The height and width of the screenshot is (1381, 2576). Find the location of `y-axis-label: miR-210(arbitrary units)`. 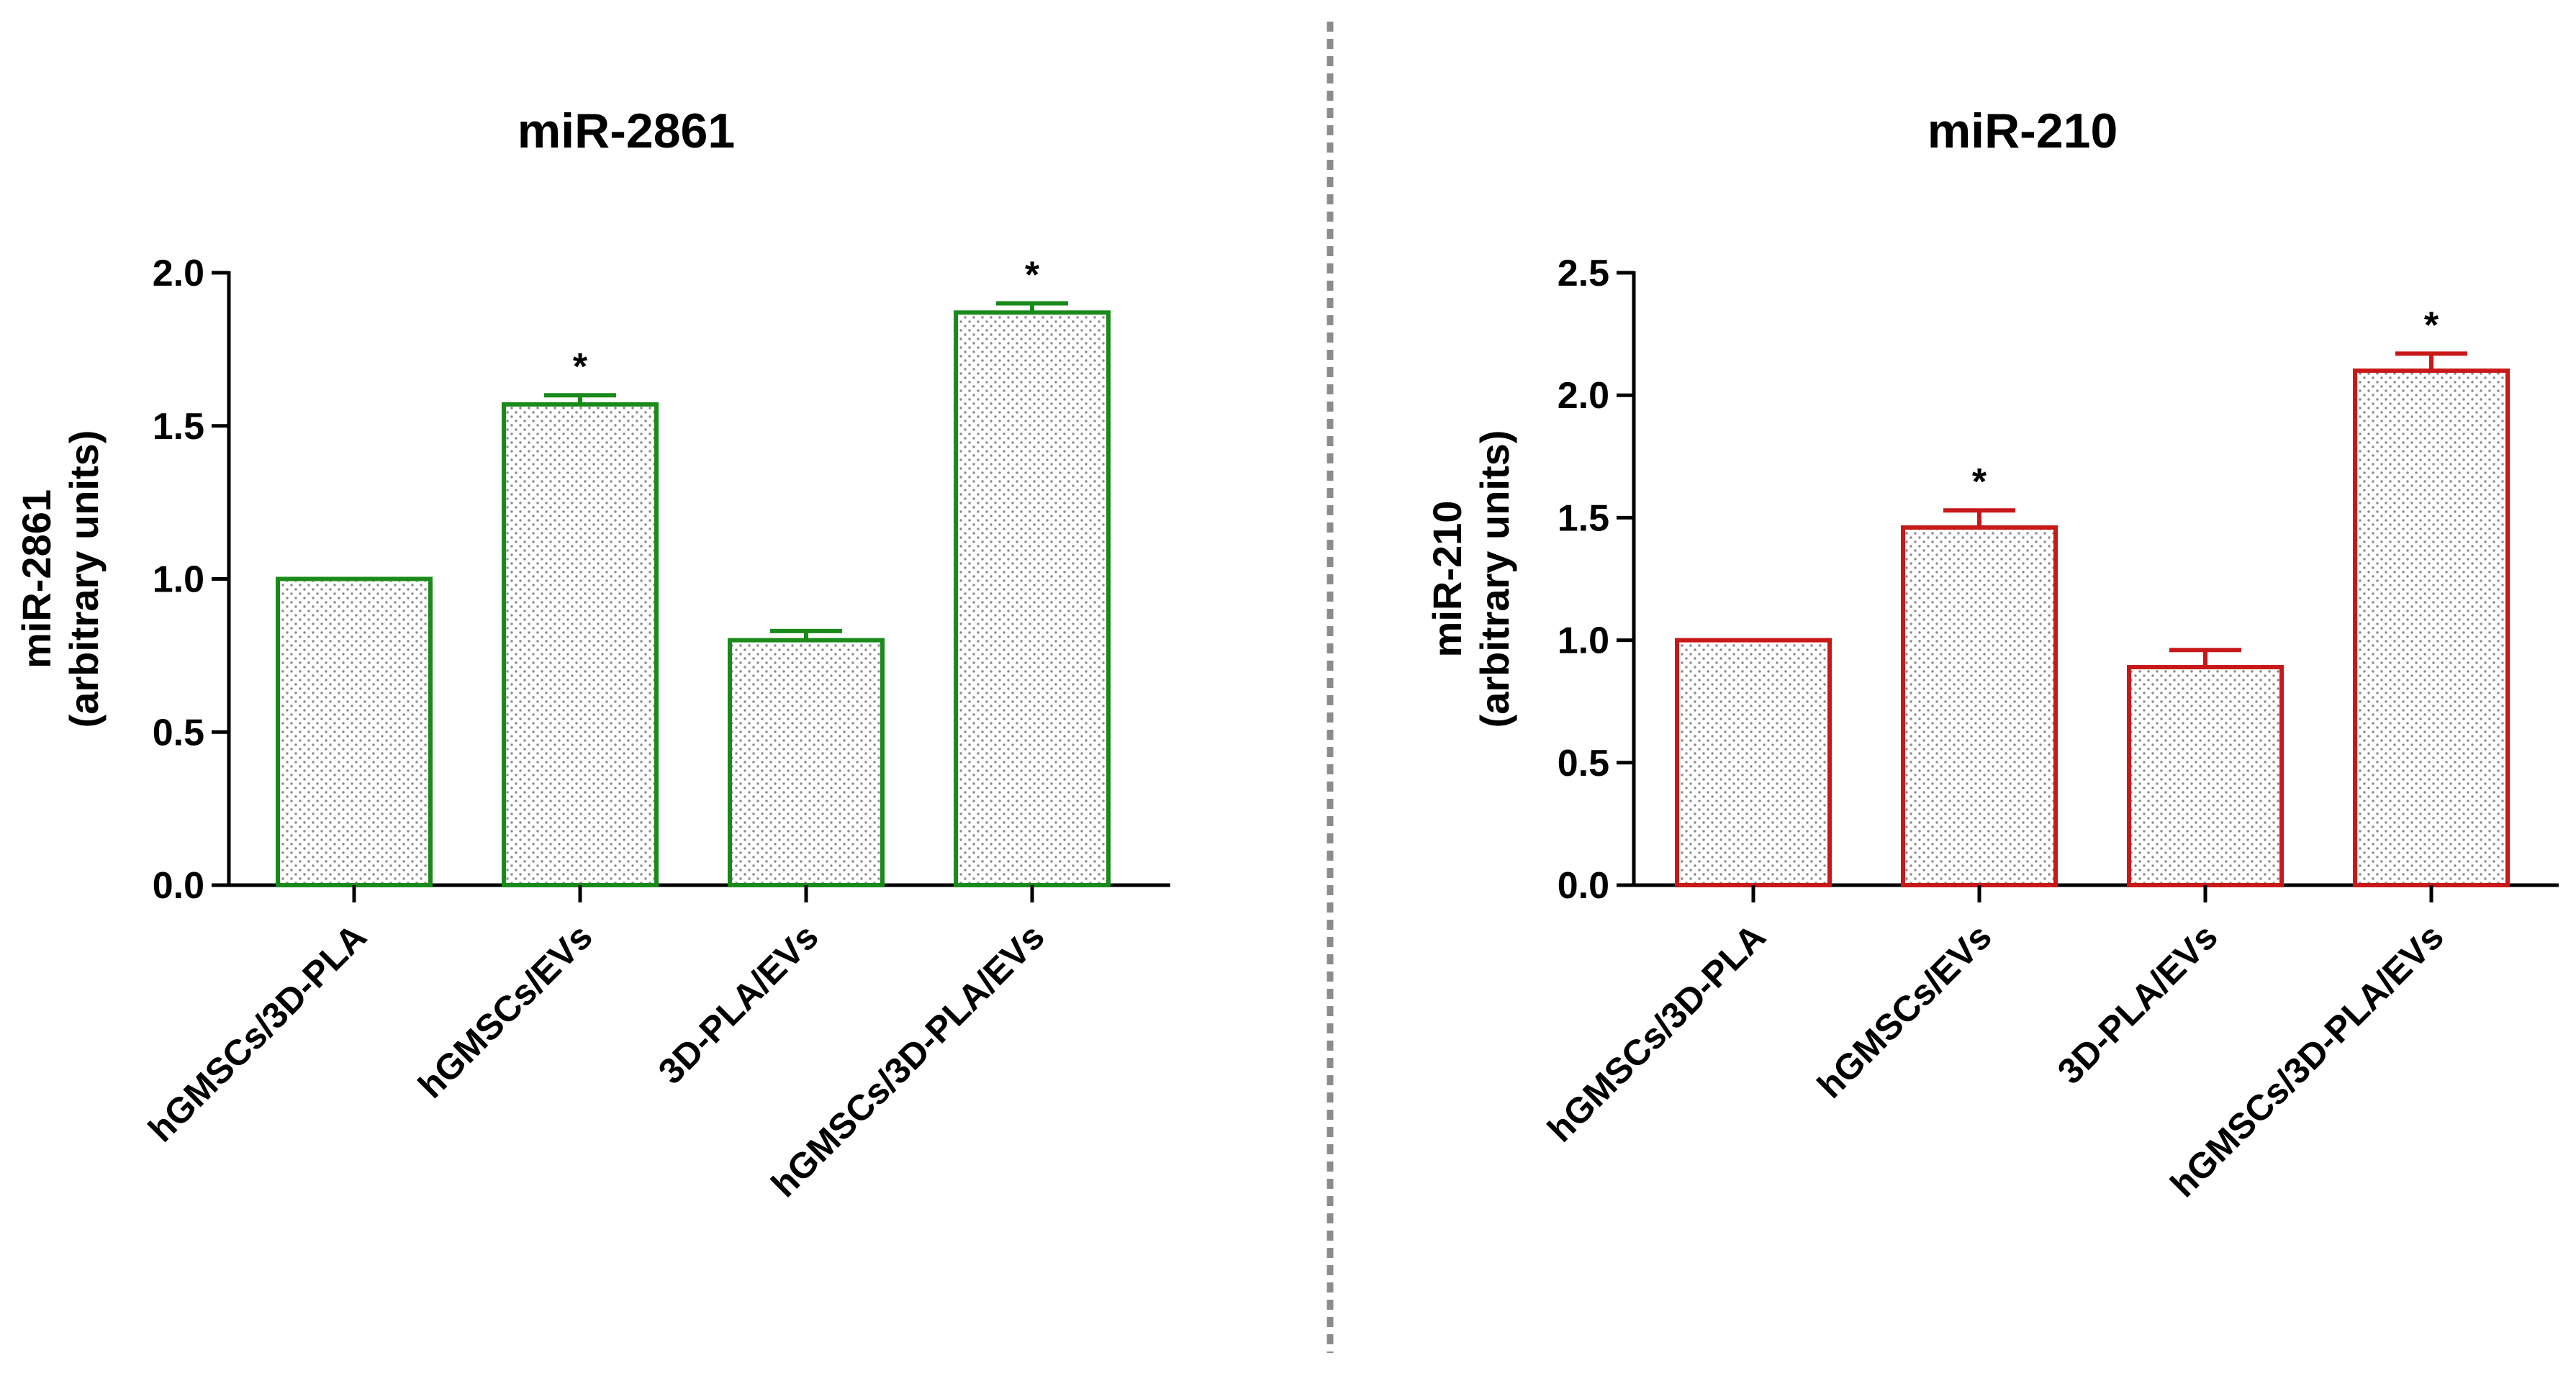

y-axis-label: miR-210(arbitrary units) is located at coordinates (1471, 579).